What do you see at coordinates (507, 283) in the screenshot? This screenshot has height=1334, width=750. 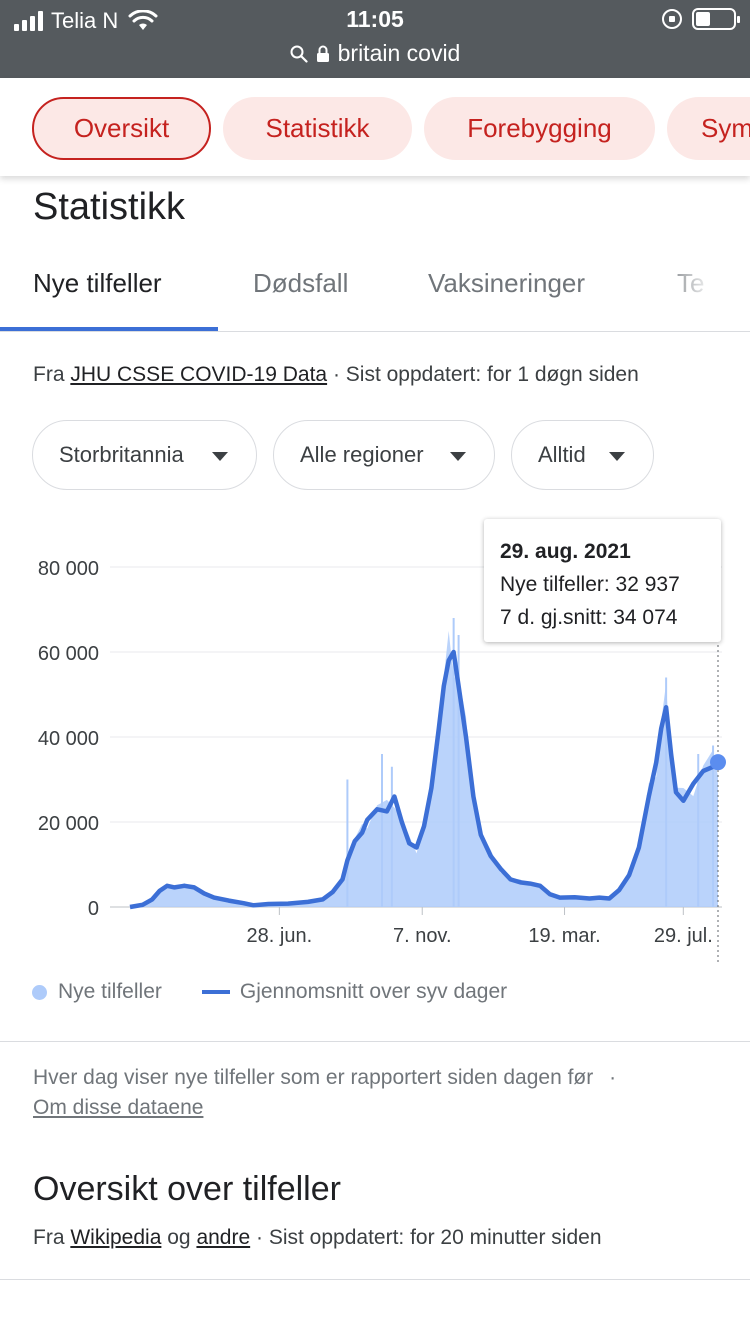 I see `tab-vaksineringer: Vaksineringer` at bounding box center [507, 283].